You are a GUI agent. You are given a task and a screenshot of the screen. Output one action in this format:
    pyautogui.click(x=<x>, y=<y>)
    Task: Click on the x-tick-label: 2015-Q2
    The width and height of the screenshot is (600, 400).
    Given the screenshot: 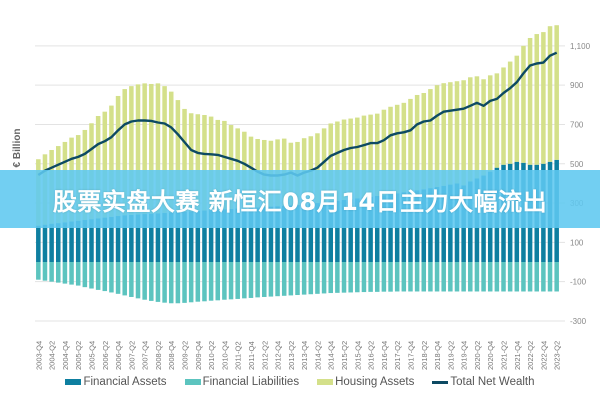 What is the action you would take?
    pyautogui.click(x=344, y=355)
    